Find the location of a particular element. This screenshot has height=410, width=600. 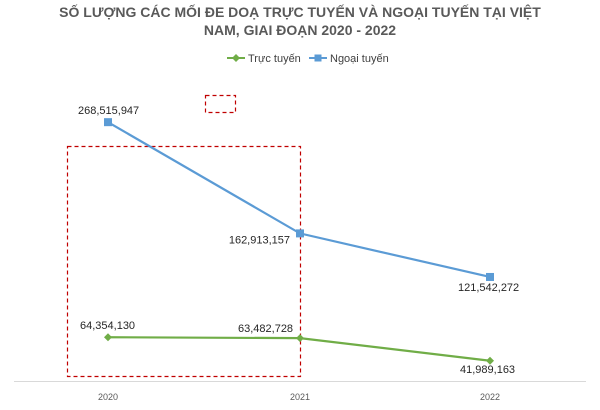

data-label-ngoai-tuyen-2020: 268,515,947 is located at coordinates (108, 111).